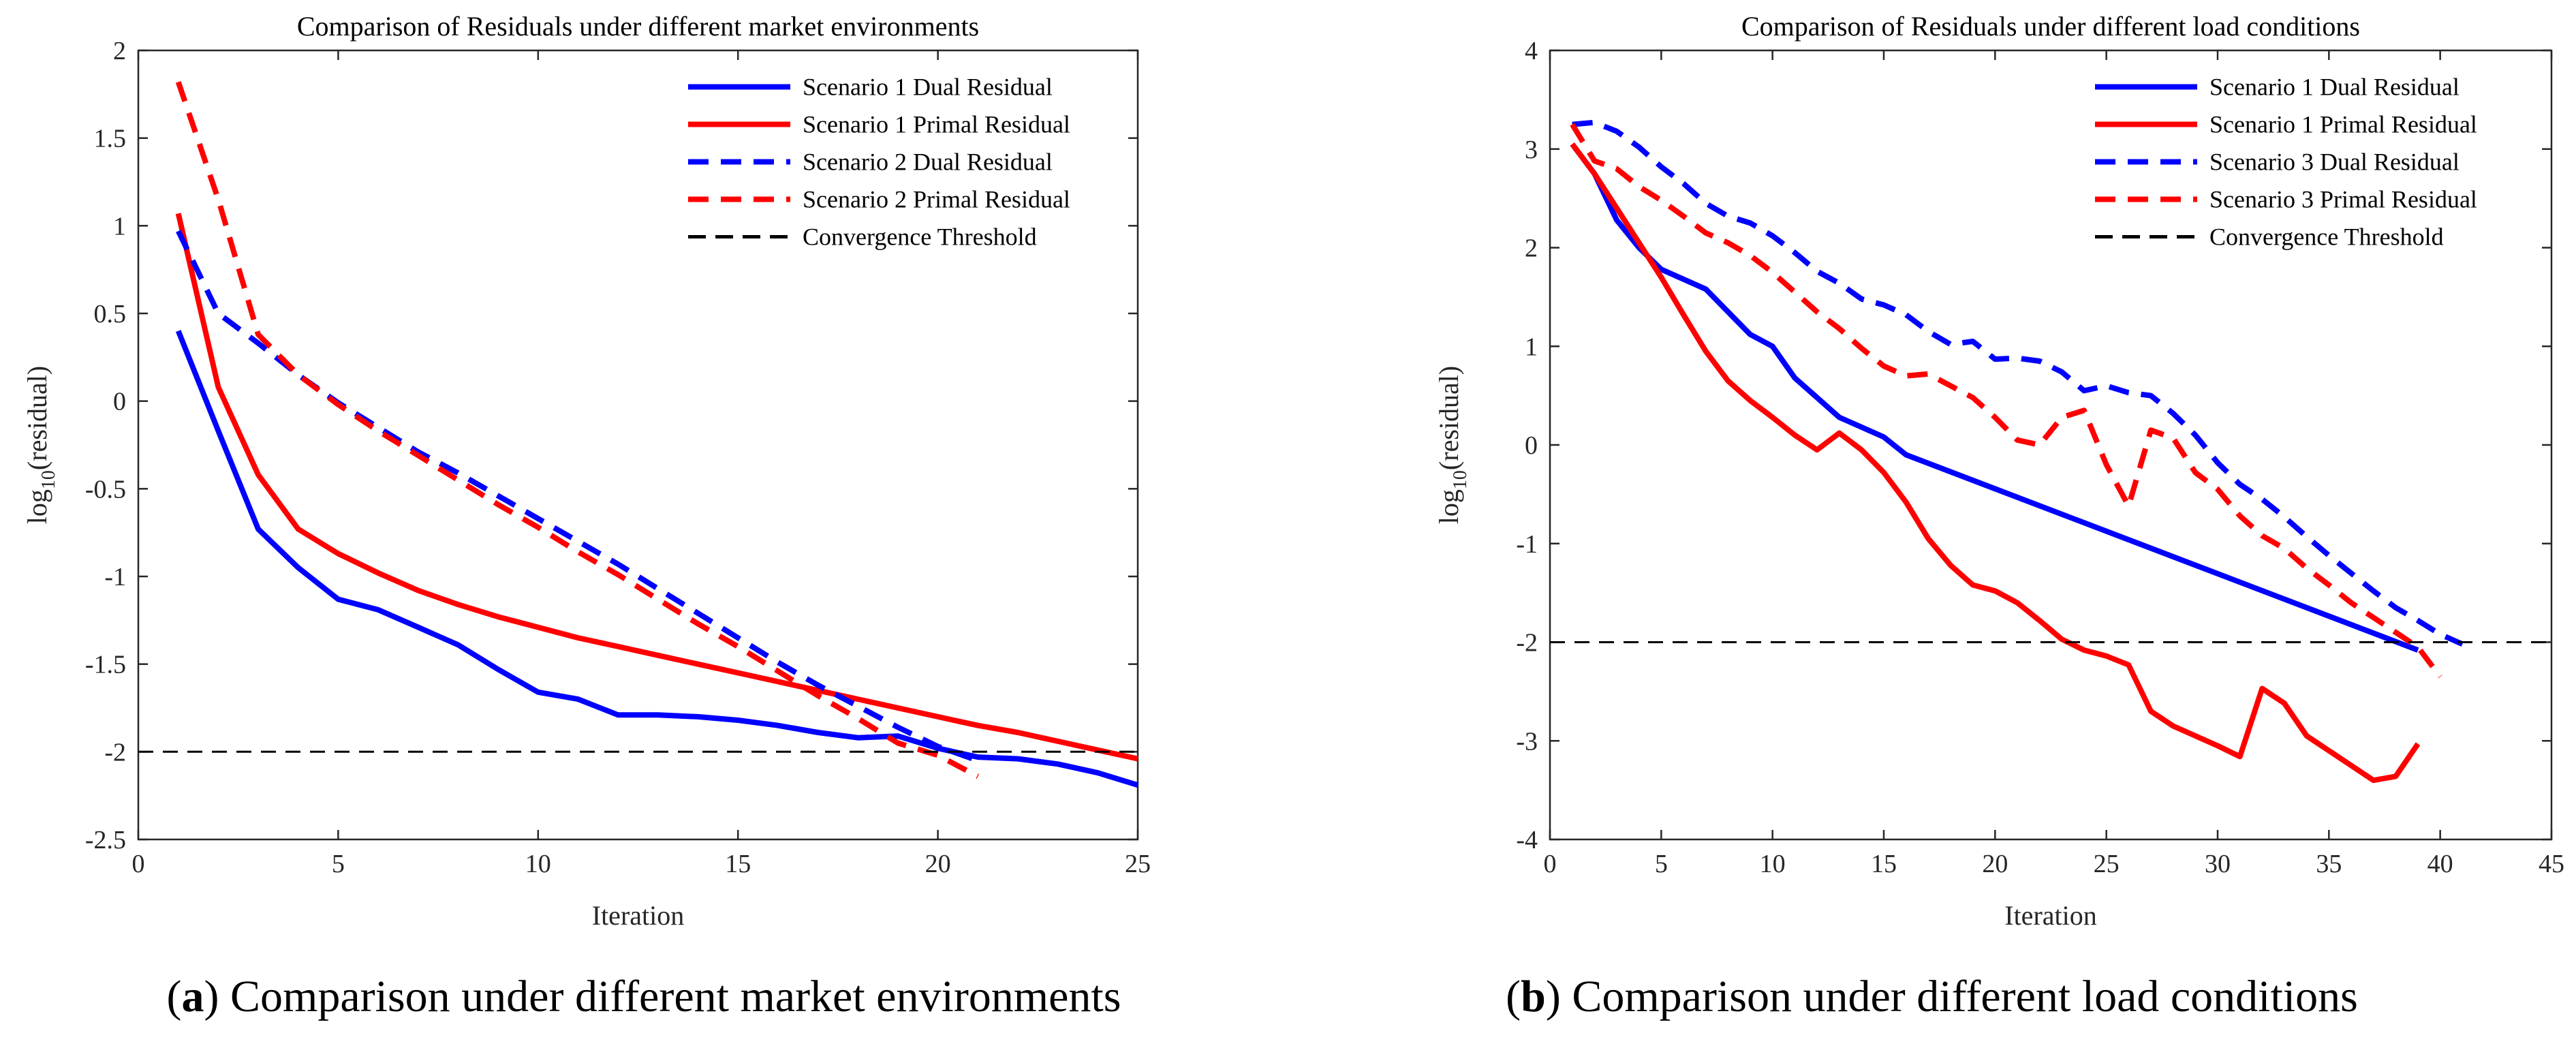 The image size is (2576, 1050). What do you see at coordinates (938, 864) in the screenshot?
I see `chart-a-xtick-label: 20` at bounding box center [938, 864].